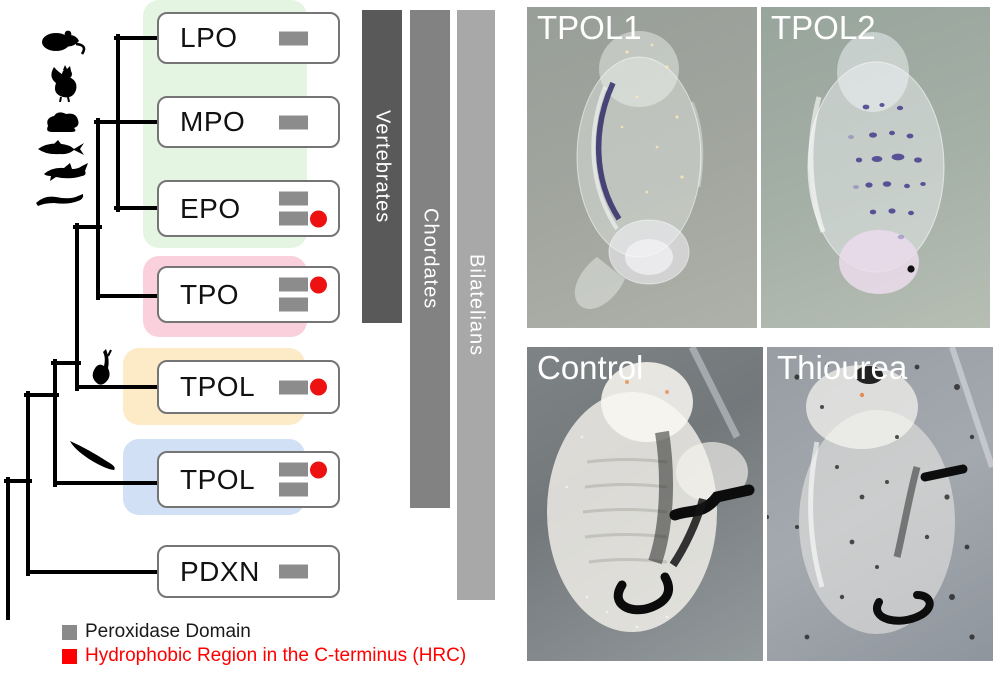 The height and width of the screenshot is (679, 1000). Describe the element at coordinates (248, 208) in the screenshot. I see `gene-box-epo: EPO` at that location.